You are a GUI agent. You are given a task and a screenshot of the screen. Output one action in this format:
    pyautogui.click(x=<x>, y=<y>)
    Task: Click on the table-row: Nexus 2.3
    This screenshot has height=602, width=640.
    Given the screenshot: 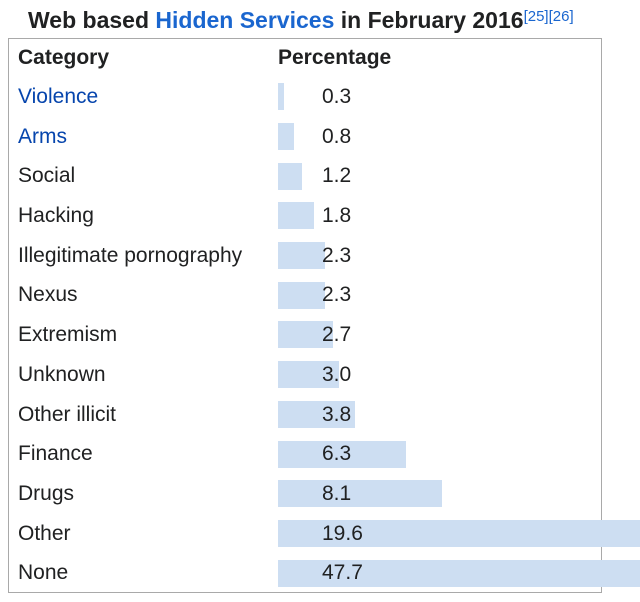 What is the action you would take?
    pyautogui.click(x=320, y=295)
    